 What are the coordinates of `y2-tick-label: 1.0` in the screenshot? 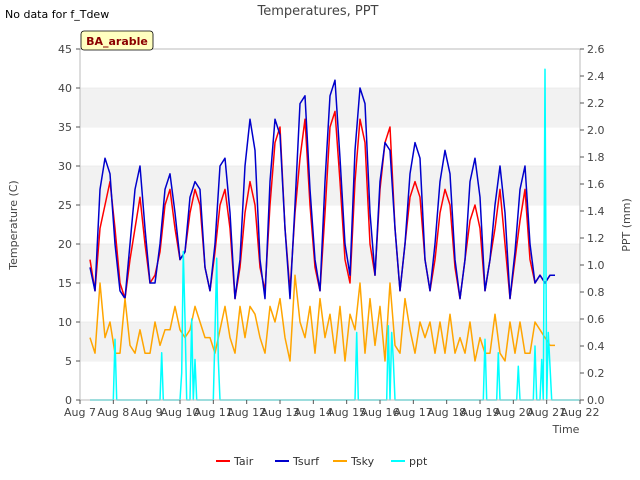 It's located at (596, 265).